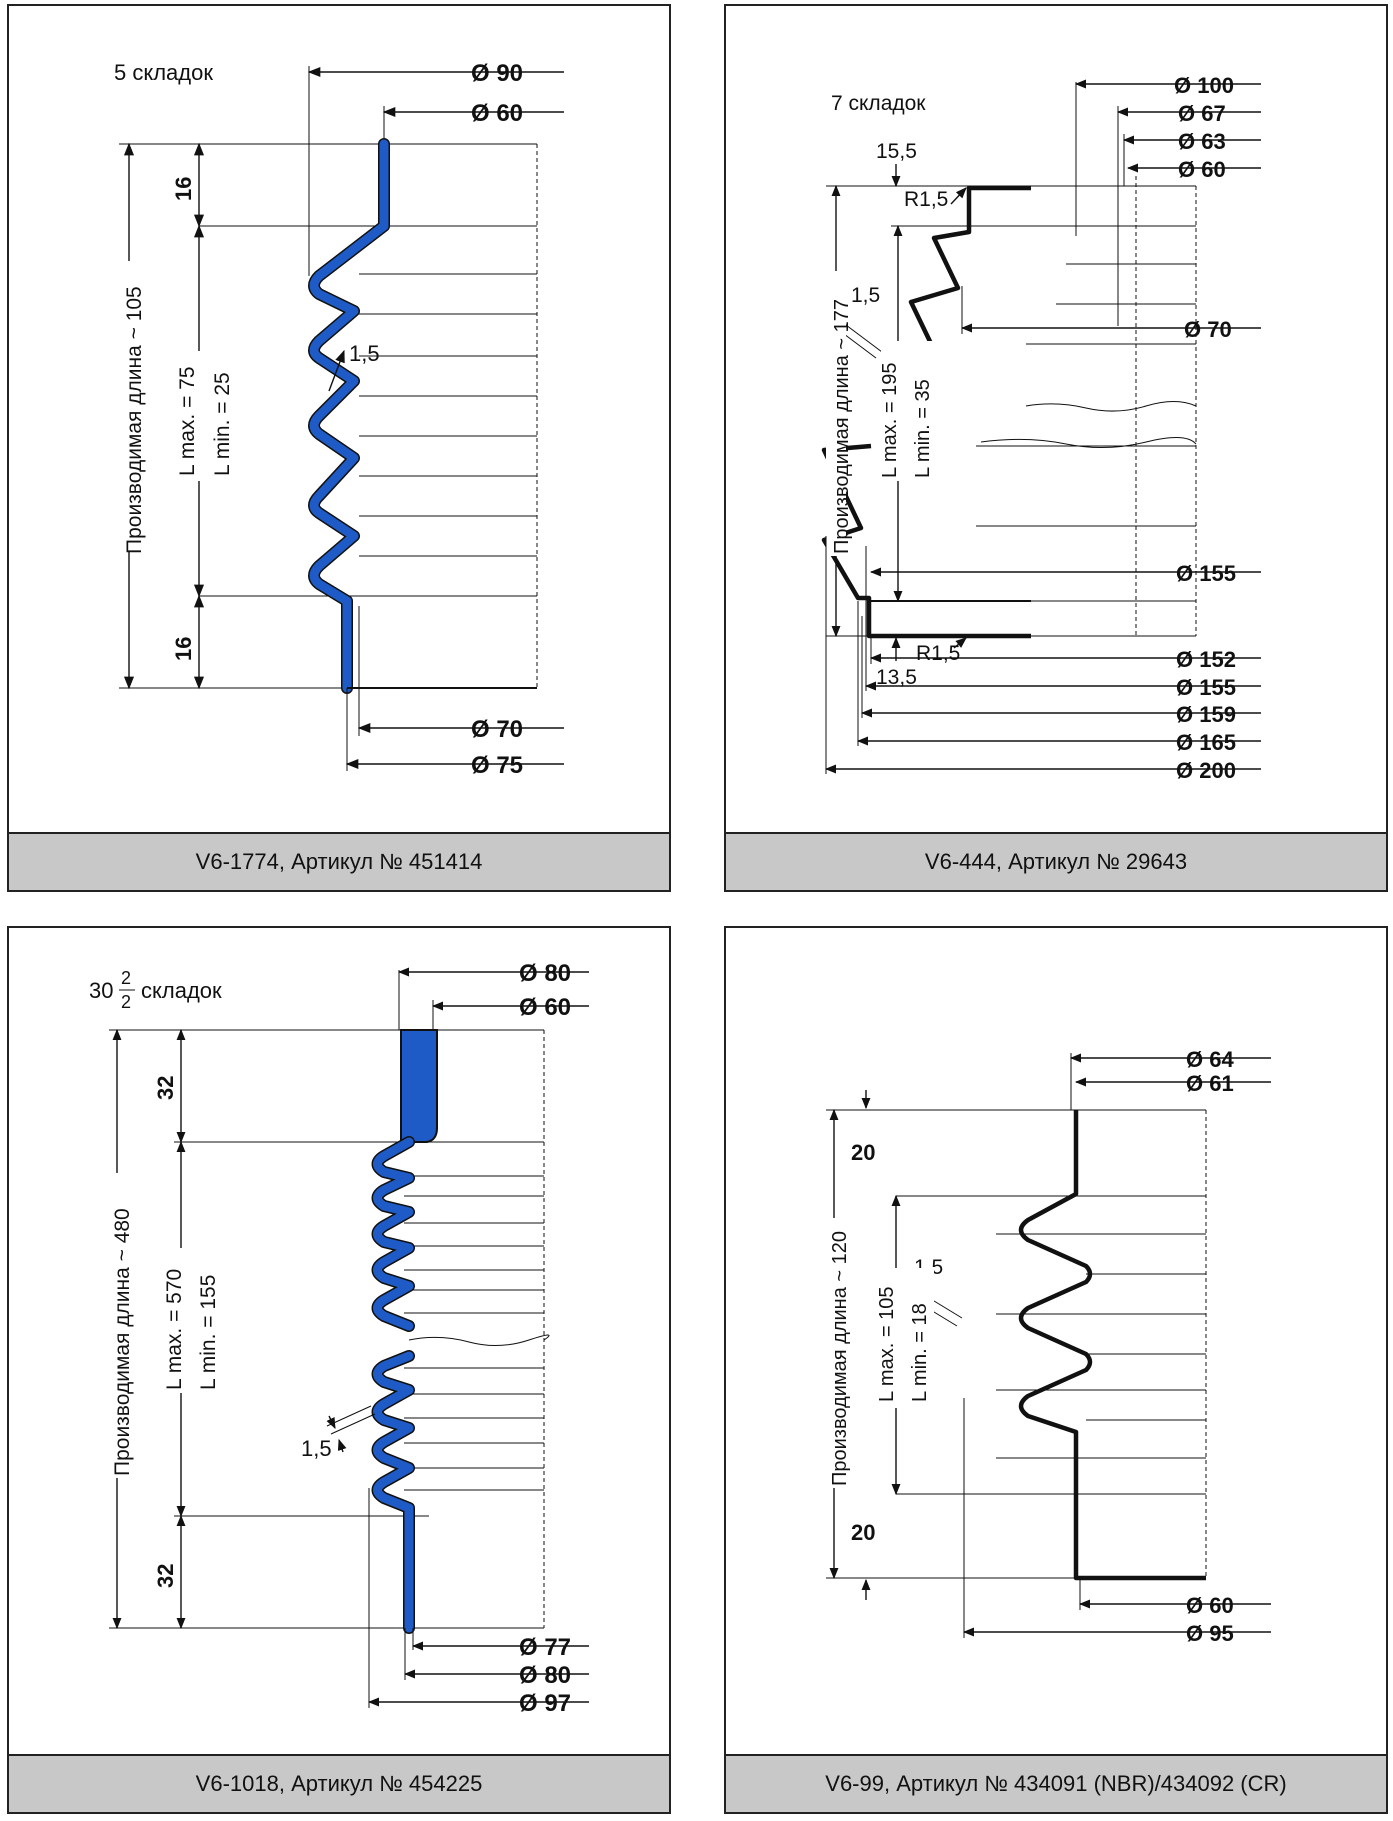  Describe the element at coordinates (920, 1352) in the screenshot. I see `l-min: L min. = 18` at that location.